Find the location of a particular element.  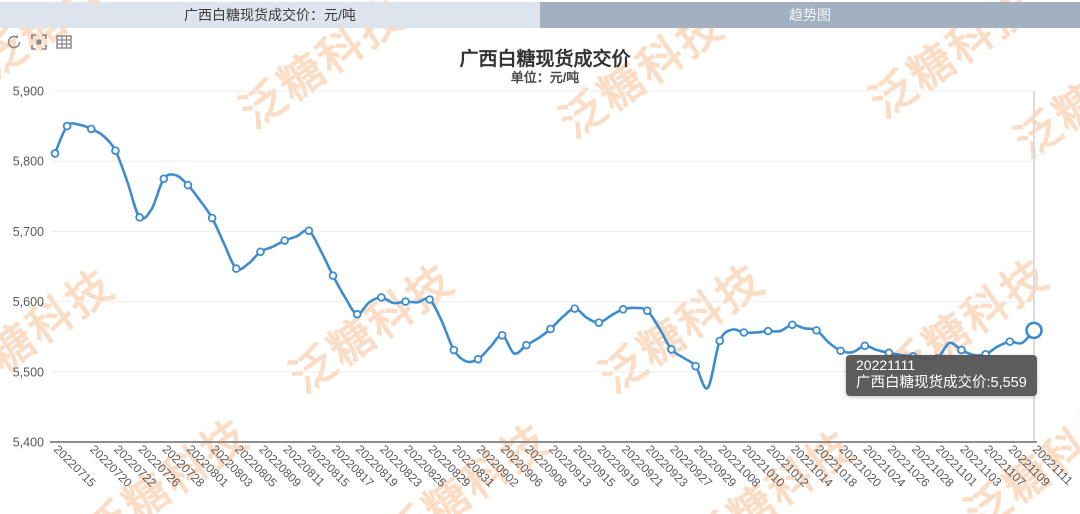

chart-tooltip: 20221111 广西白糖现货成交价:5,559 is located at coordinates (941, 375).